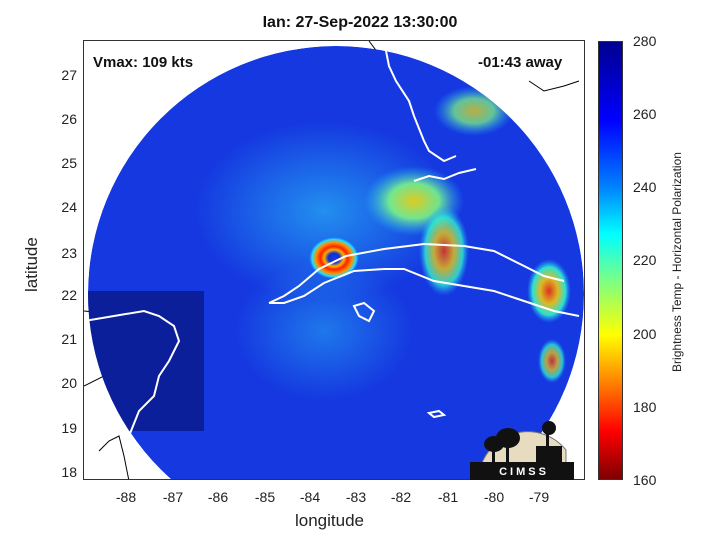  I want to click on colorbar, so click(610, 260).